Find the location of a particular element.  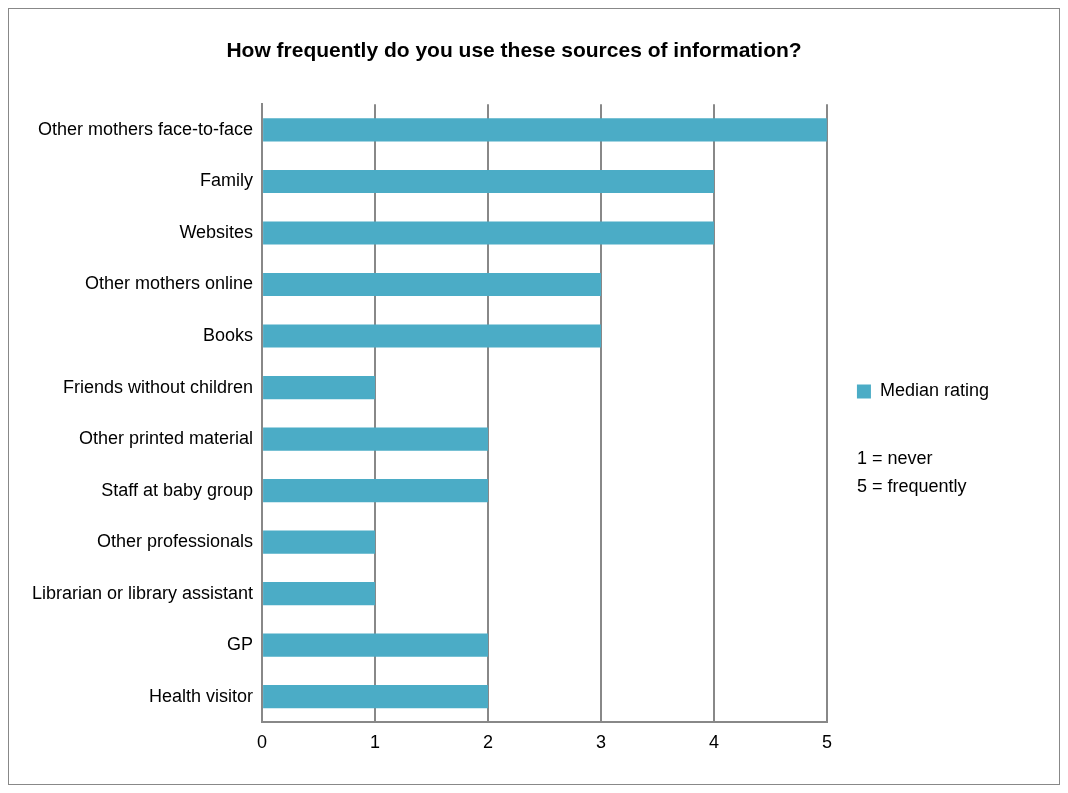

chart-title: How frequently do you use these sources of information? is located at coordinates (514, 50).